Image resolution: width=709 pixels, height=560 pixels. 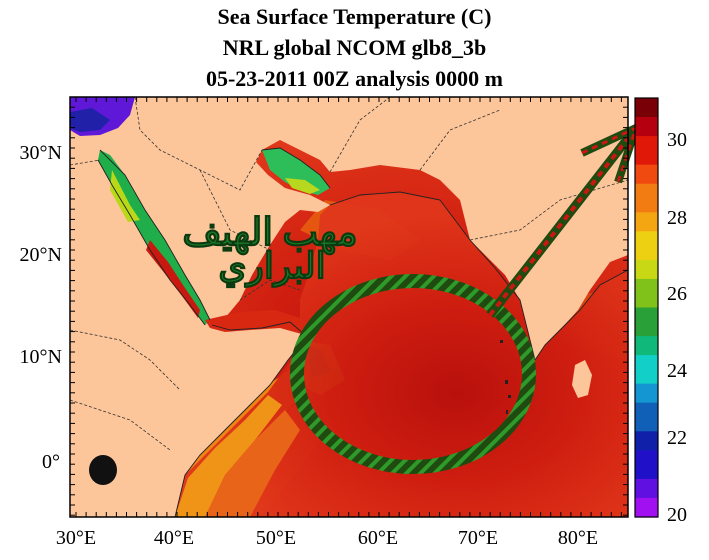 I want to click on somali-coast-cool-band, so click(x=228, y=456).